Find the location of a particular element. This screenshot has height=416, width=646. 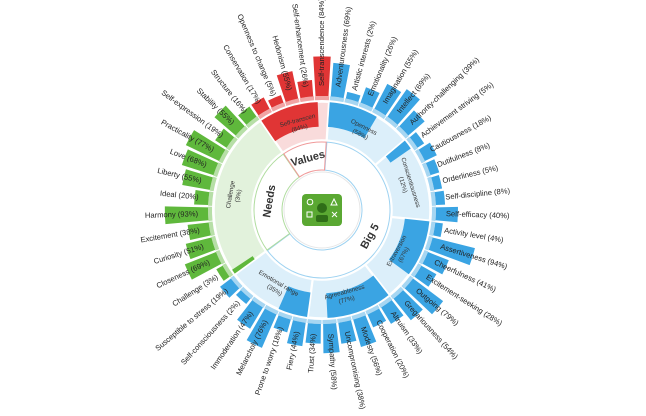

category-arc-values is located at coordinates (305, 159).